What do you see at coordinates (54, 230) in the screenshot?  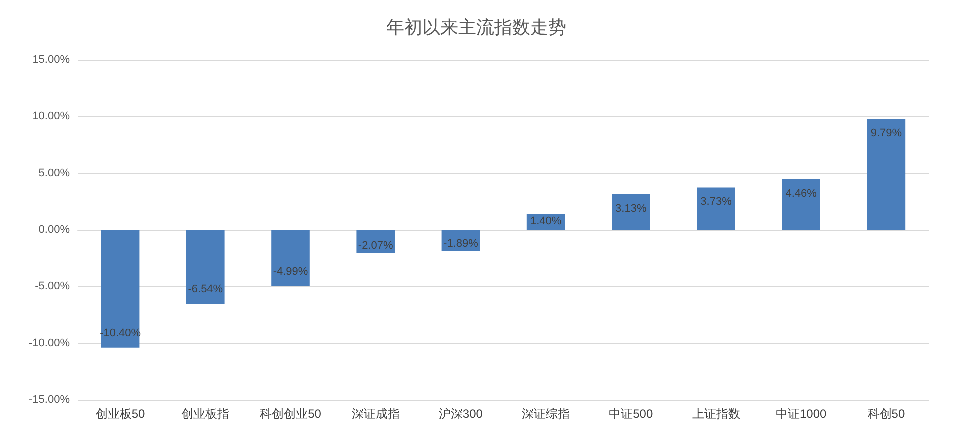 I see `y-tick-label: 0.00%` at bounding box center [54, 230].